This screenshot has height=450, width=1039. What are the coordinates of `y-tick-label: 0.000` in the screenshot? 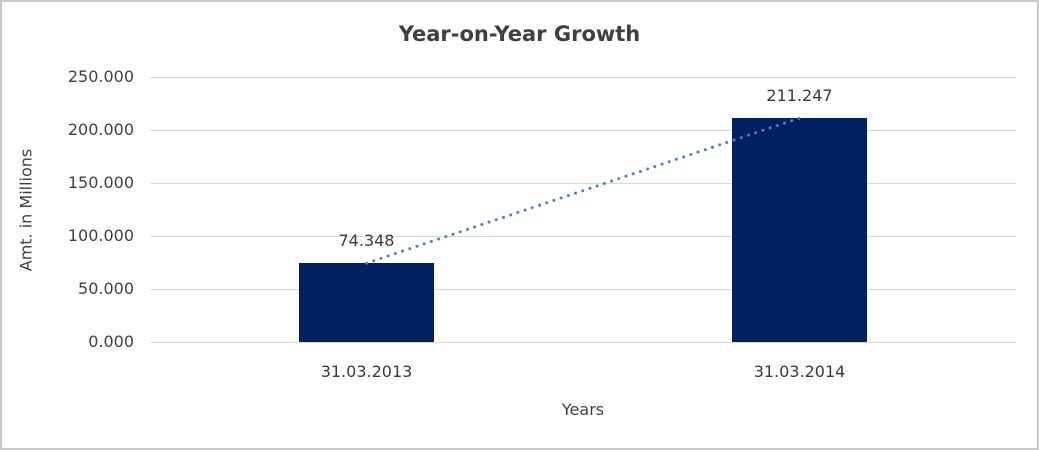 It's located at (111, 341).